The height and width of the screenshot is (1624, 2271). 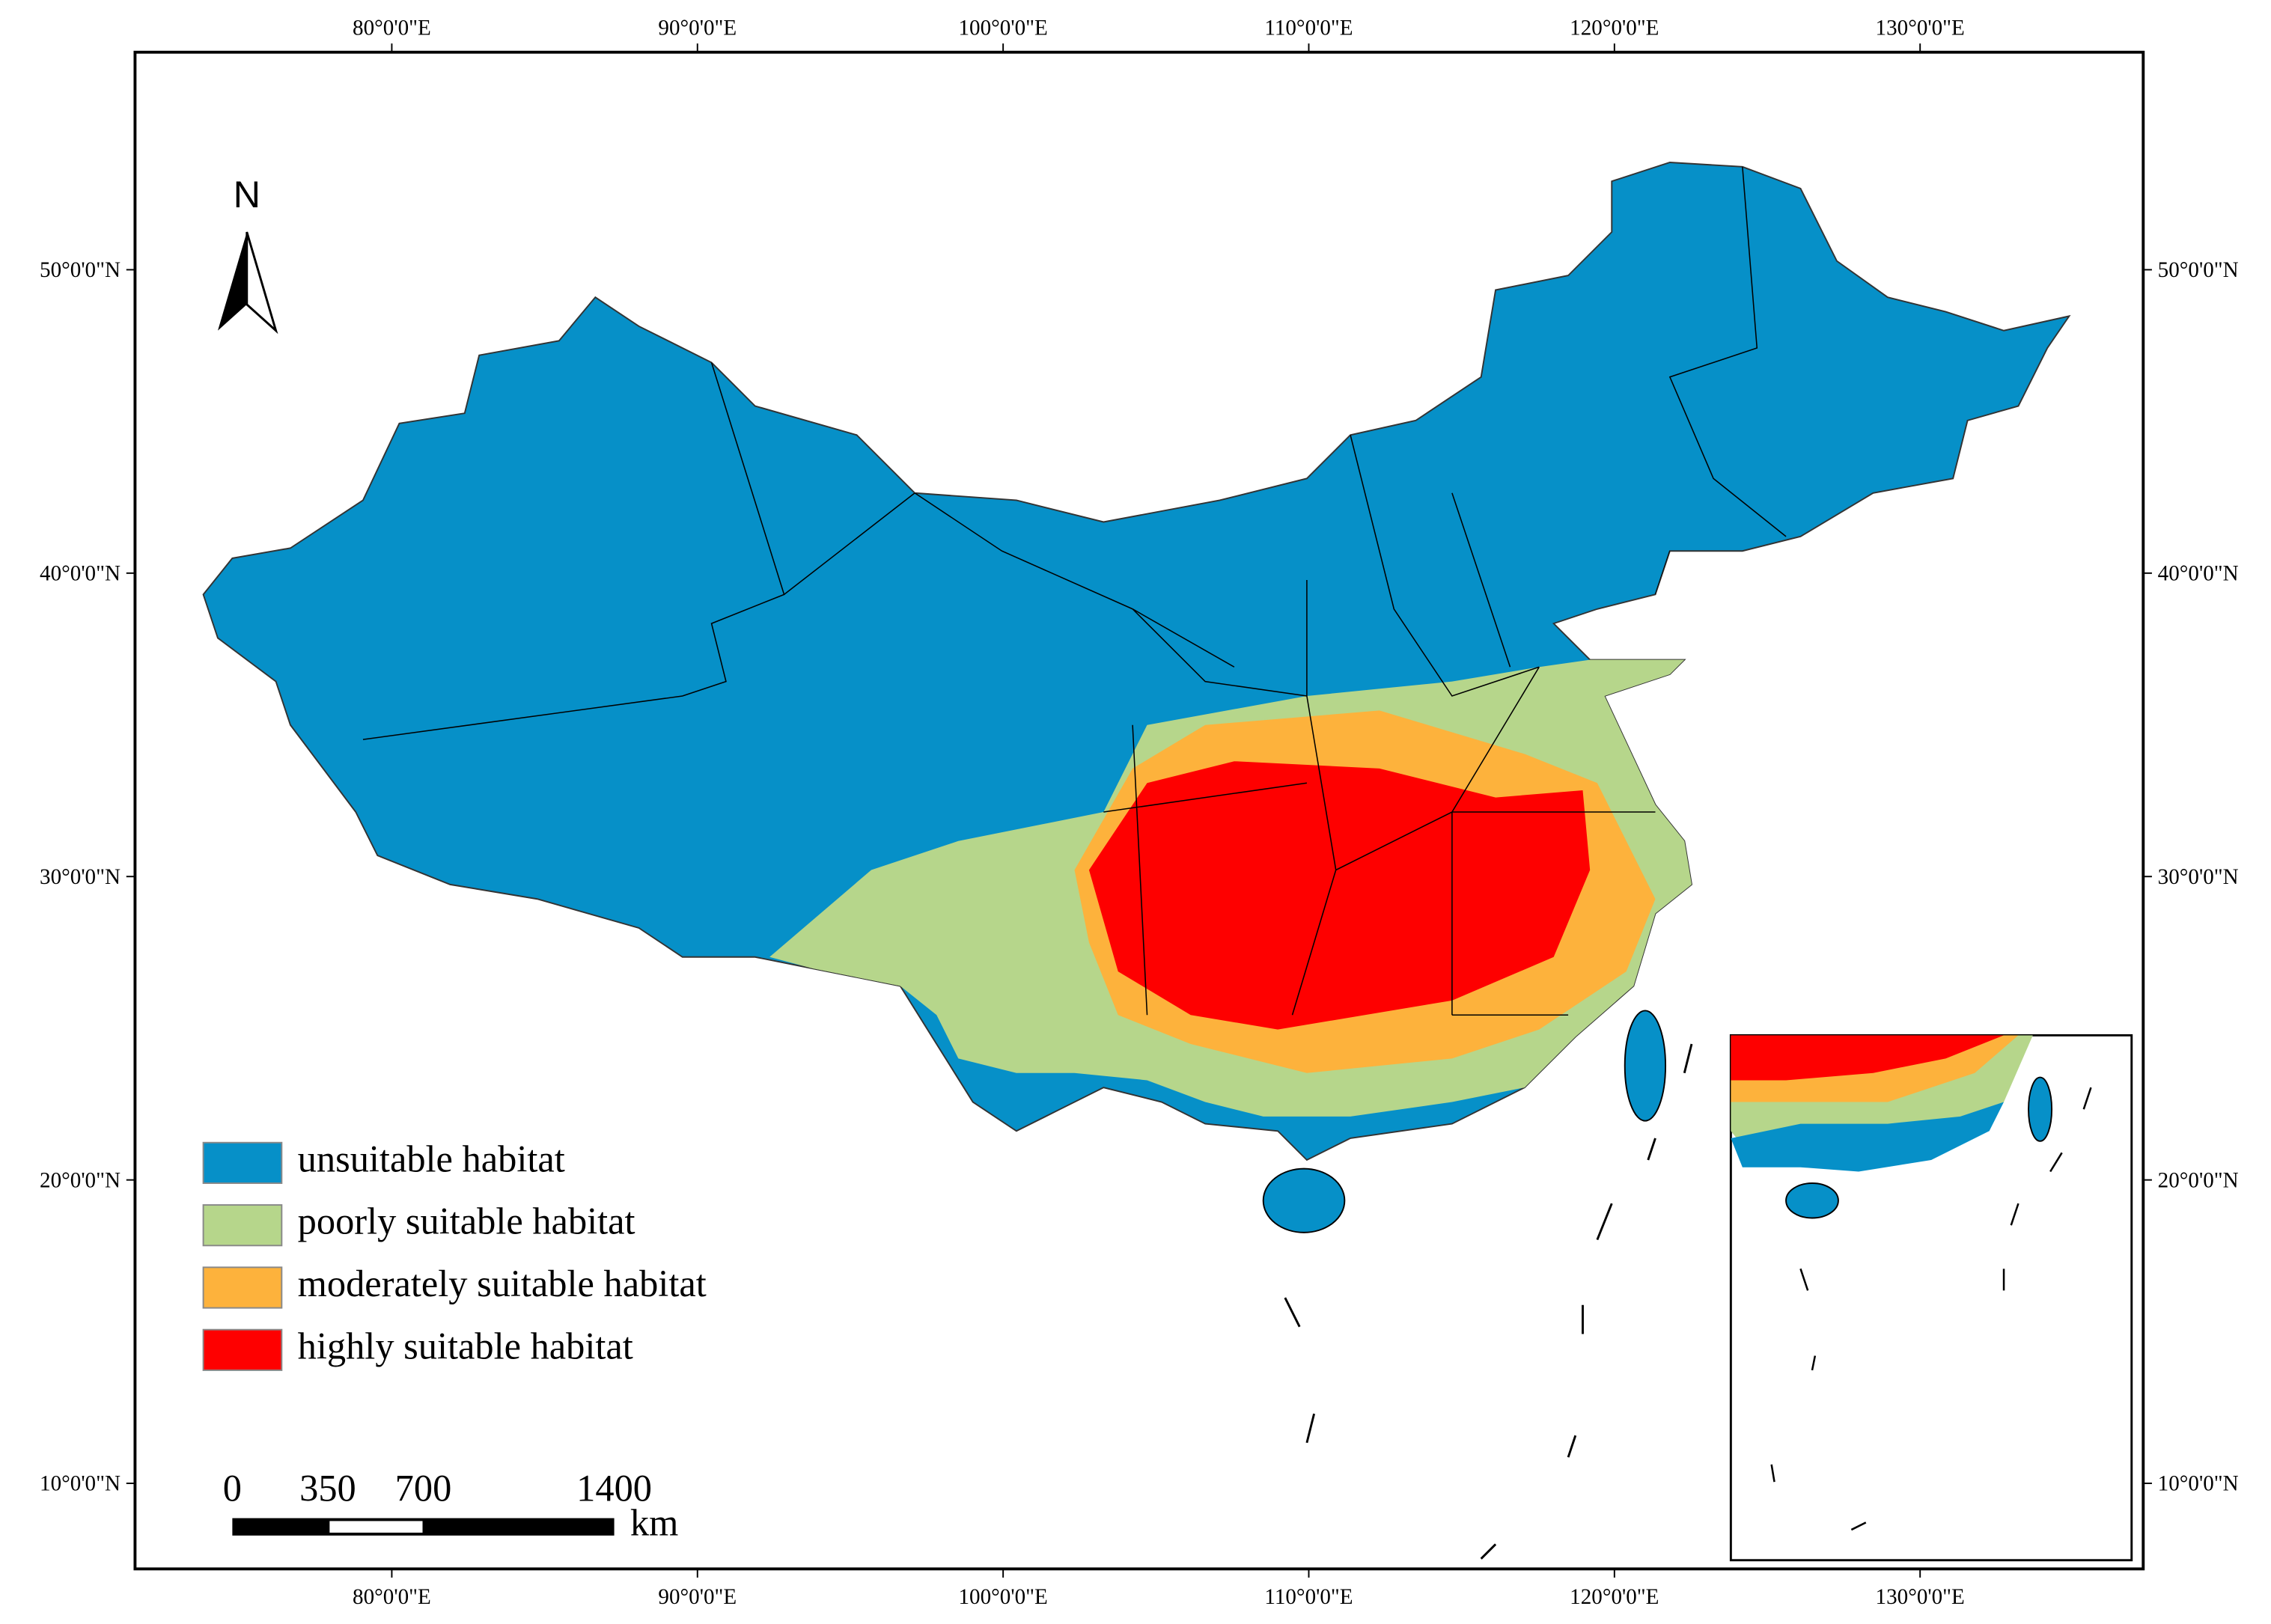 I want to click on inset-map, so click(x=1931, y=1298).